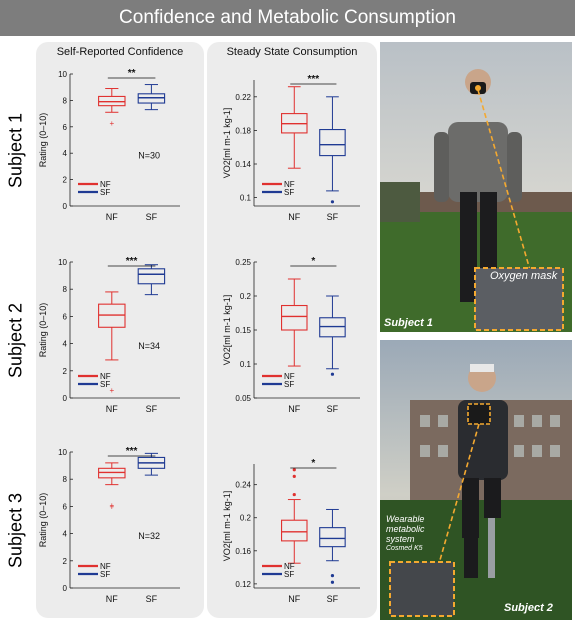 The image size is (575, 625). I want to click on chart-4-xtick-label-0: NF, so click(294, 409).